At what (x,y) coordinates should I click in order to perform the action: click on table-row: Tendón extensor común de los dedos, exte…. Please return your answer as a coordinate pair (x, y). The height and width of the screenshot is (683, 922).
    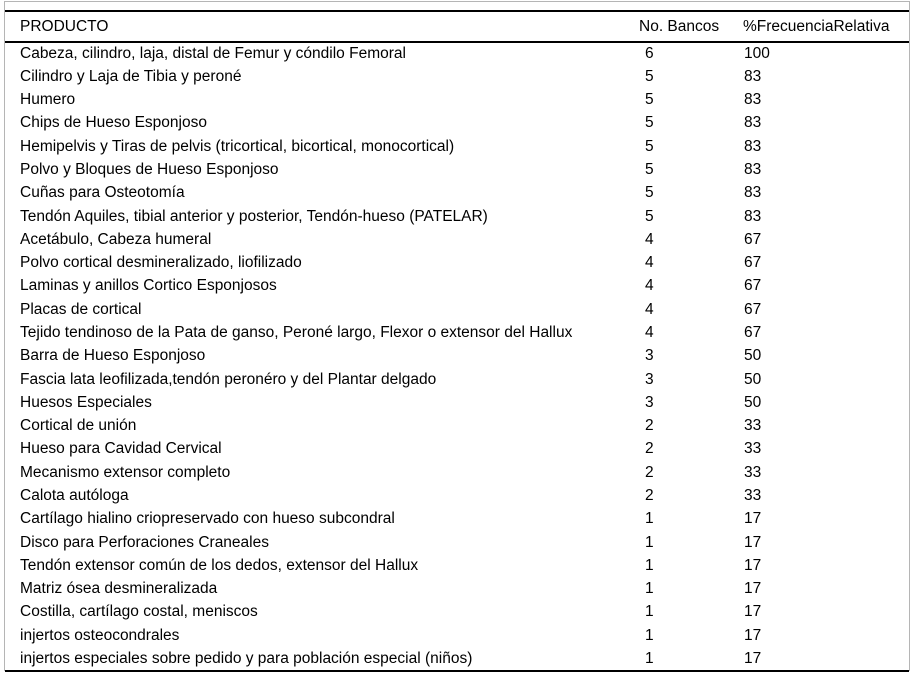
    Looking at the image, I should click on (457, 565).